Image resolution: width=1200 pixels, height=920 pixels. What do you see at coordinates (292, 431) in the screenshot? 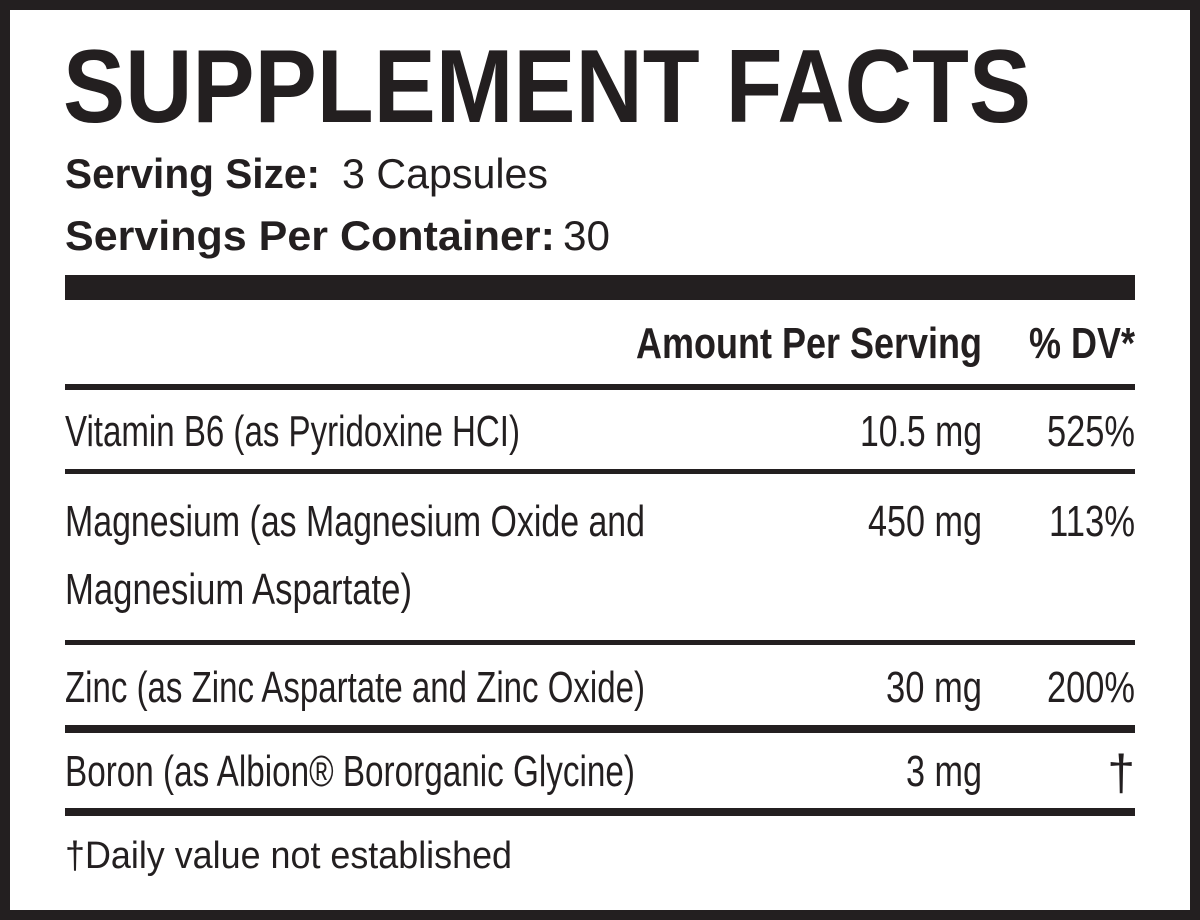
I see `nutrient-name: Vitamin B6 (as Pyridoxine HCI)` at bounding box center [292, 431].